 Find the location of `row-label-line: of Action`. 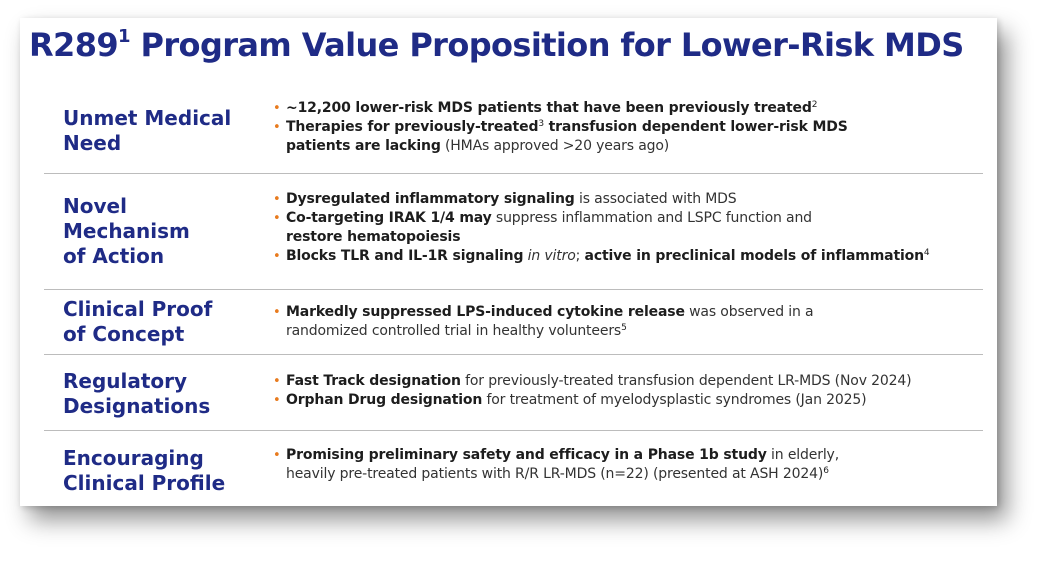

row-label-line: of Action is located at coordinates (114, 256).